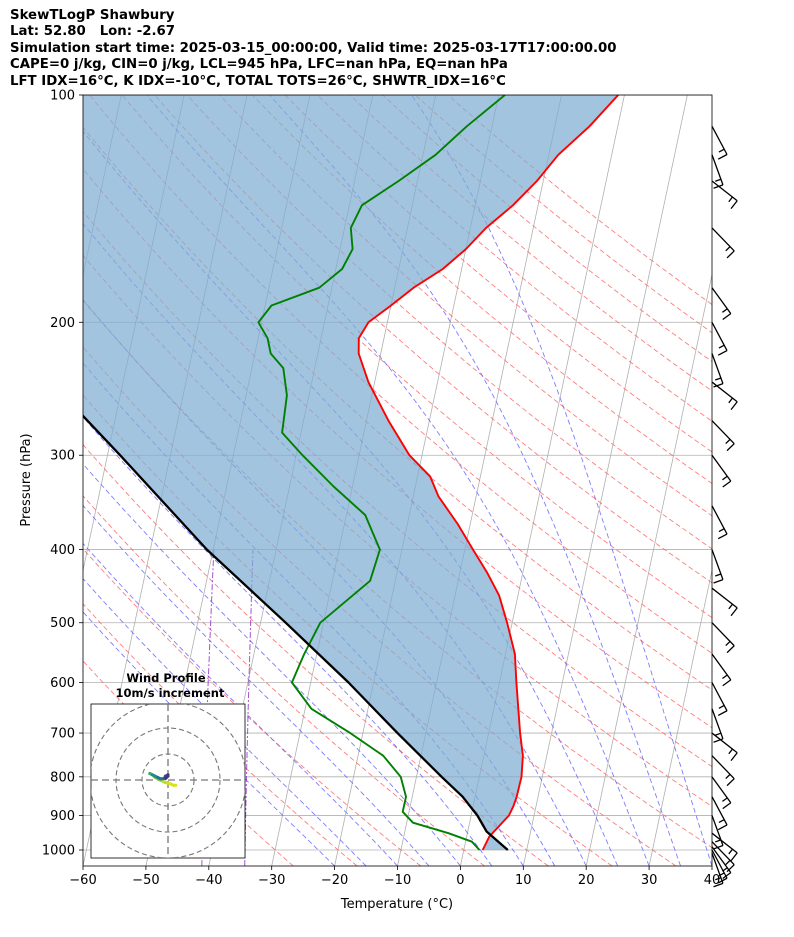  What do you see at coordinates (530, 243) in the screenshot?
I see `dry-adiabat` at bounding box center [530, 243].